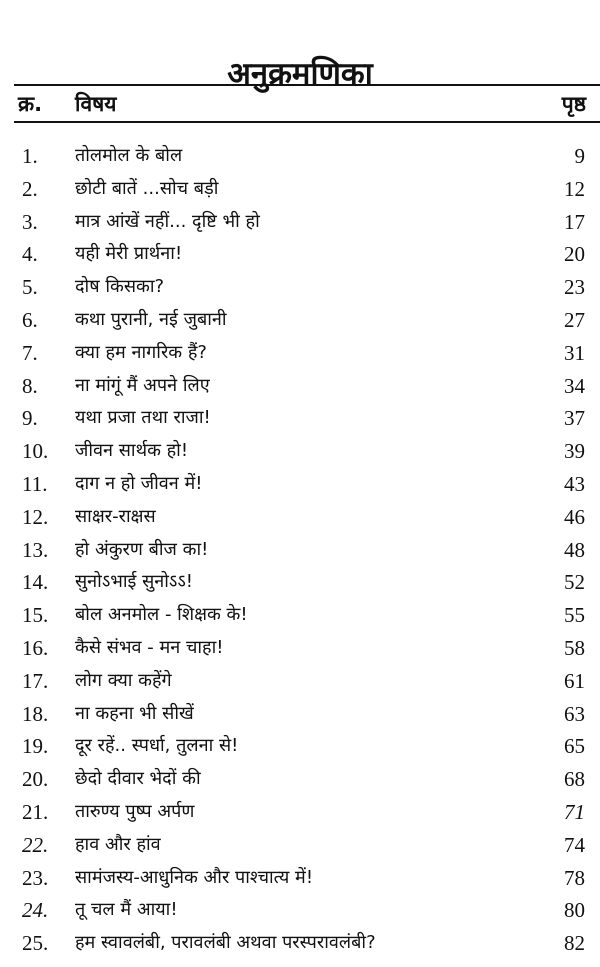 The image size is (600, 967). I want to click on entry-title: तोलमोल के बोल, so click(129, 155).